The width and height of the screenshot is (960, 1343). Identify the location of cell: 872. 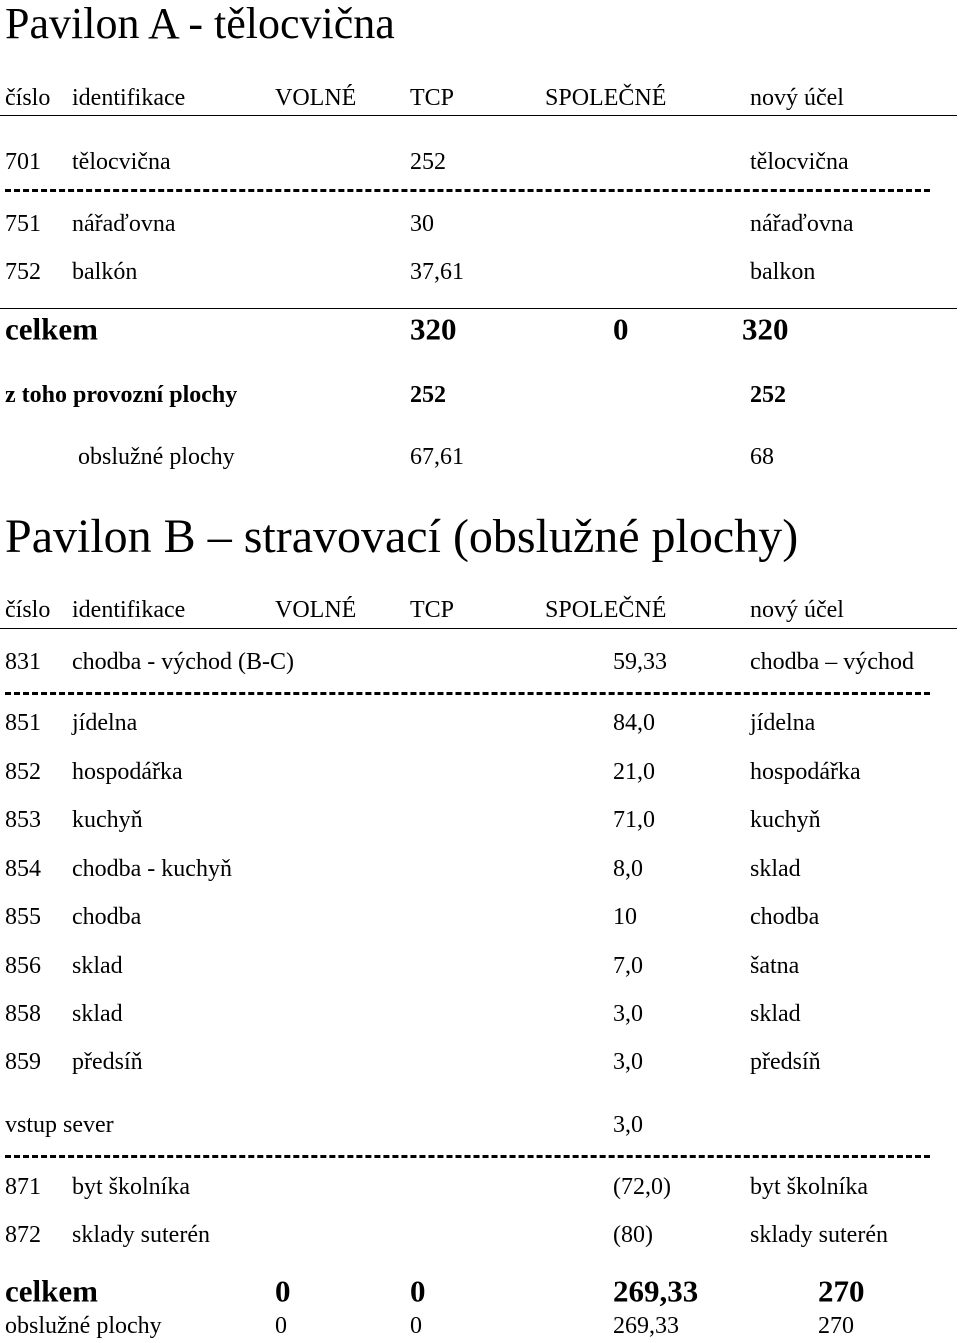
(23, 1235).